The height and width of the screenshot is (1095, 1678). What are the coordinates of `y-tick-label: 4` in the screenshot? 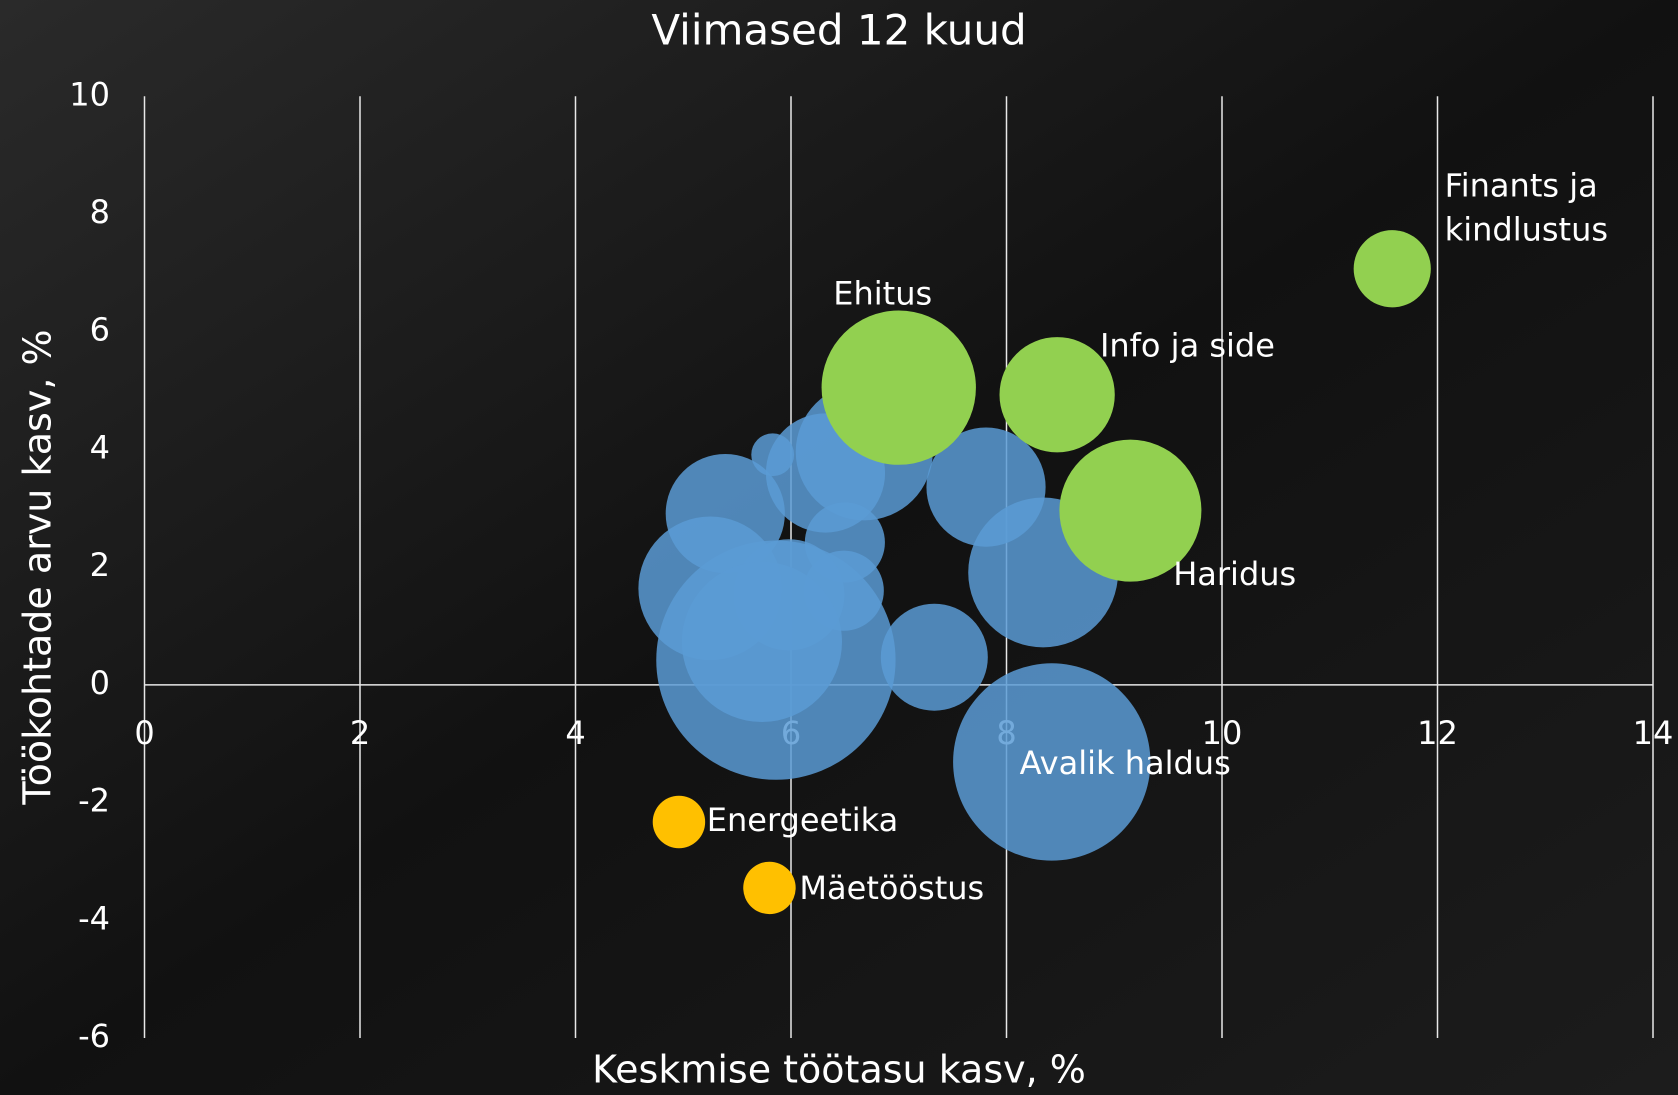 It's located at (100, 447).